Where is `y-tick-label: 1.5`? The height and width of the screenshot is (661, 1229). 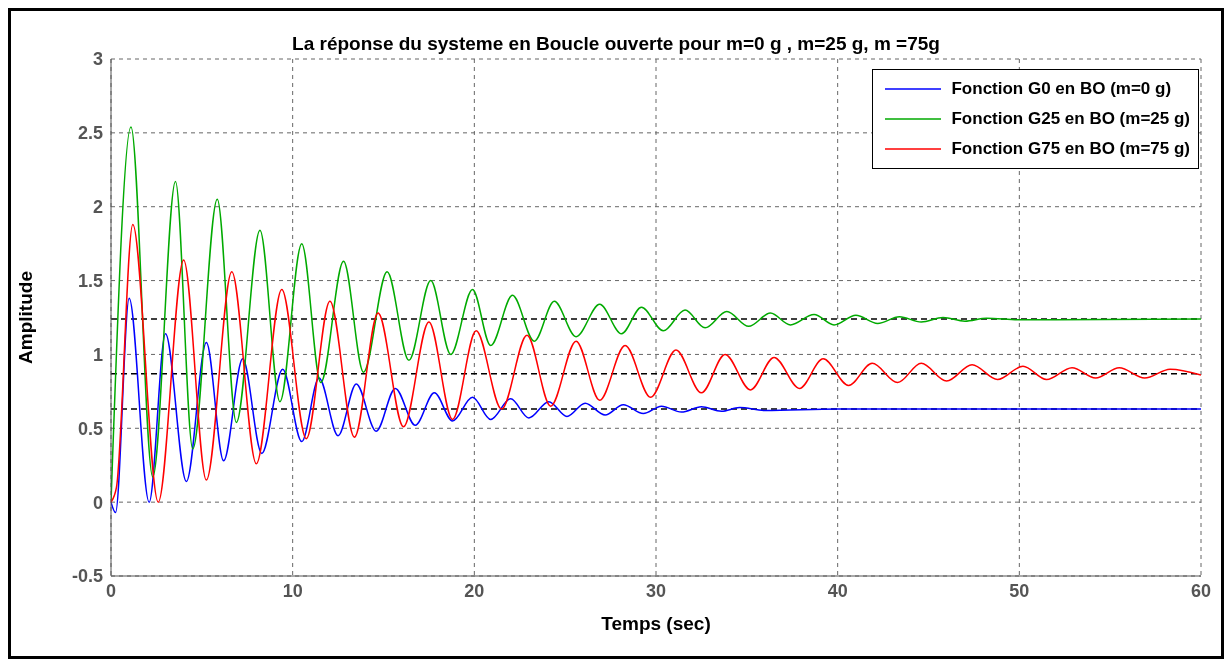 y-tick-label: 1.5 is located at coordinates (90, 280).